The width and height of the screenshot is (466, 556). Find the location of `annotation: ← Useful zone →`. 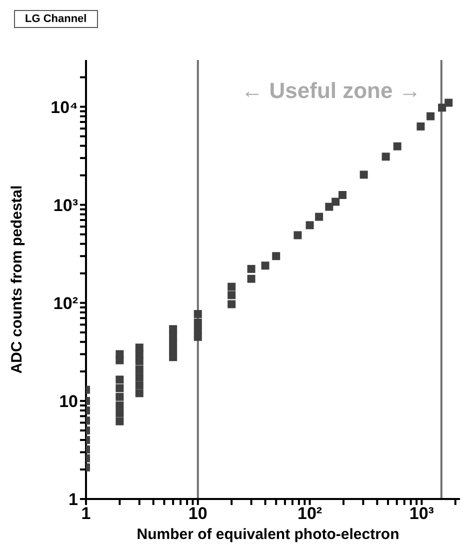

annotation: ← Useful zone → is located at coordinates (331, 91).